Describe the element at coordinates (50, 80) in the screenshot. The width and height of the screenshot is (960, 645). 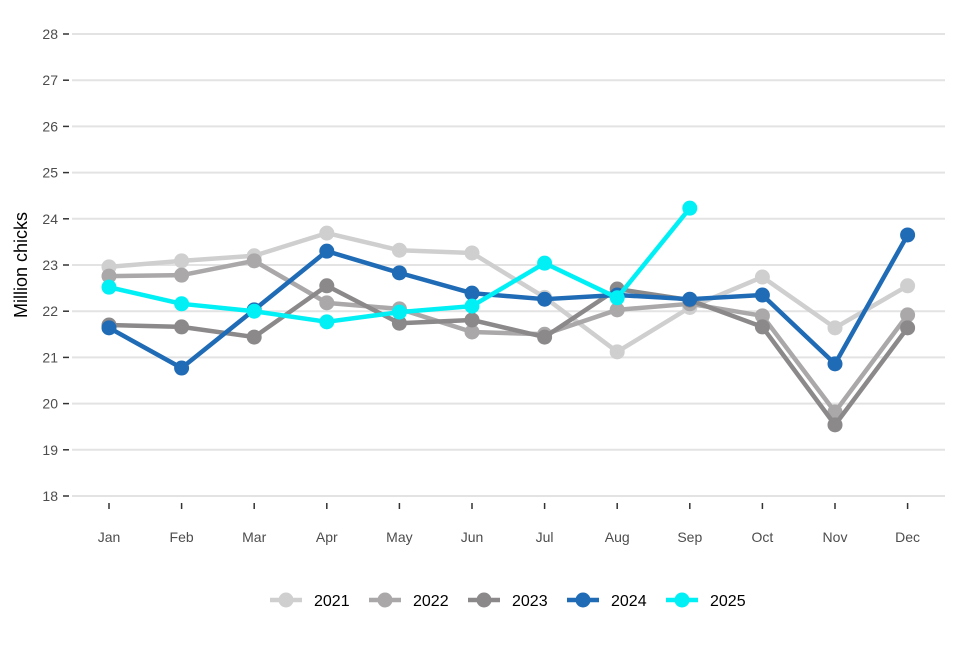
I see `y-tick-label: 27` at that location.